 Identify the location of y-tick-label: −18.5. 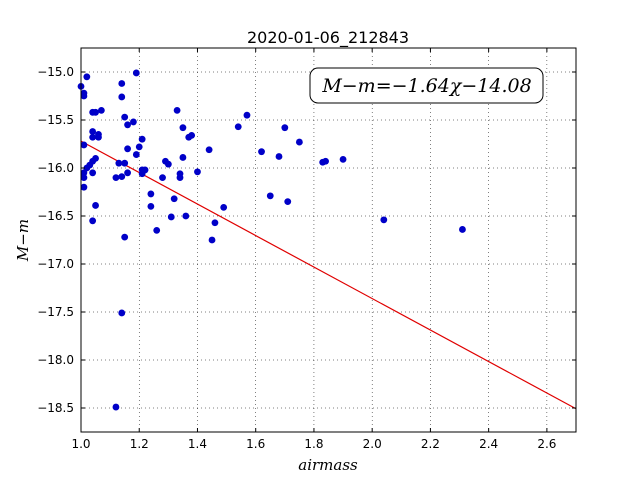
(55, 408).